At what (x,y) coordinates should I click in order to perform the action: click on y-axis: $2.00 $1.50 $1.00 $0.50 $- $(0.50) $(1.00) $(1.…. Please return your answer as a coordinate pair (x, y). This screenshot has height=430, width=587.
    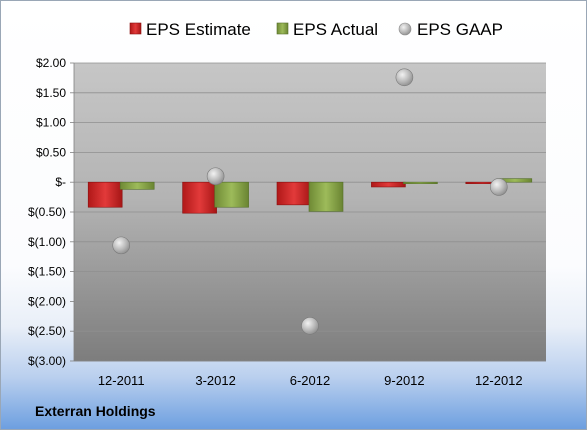
    Looking at the image, I should click on (51, 212).